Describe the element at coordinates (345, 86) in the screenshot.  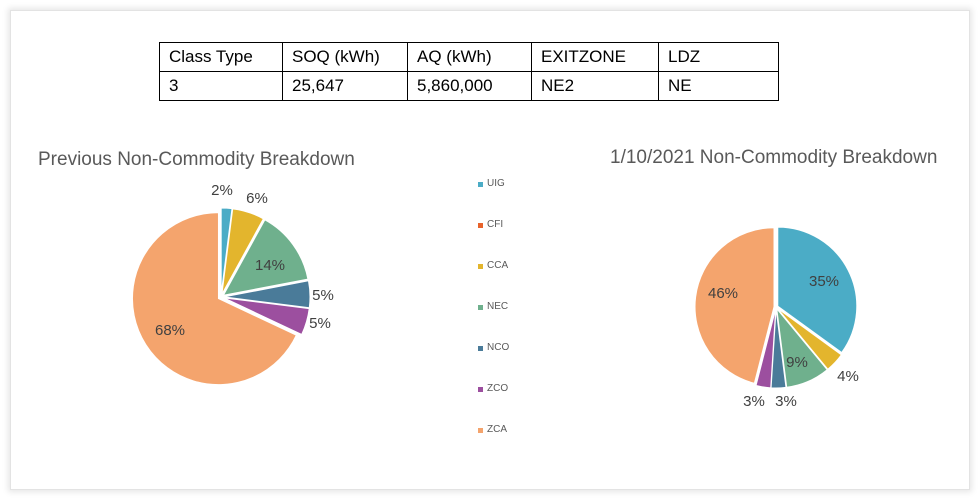
I see `table-cell: 25,647` at that location.